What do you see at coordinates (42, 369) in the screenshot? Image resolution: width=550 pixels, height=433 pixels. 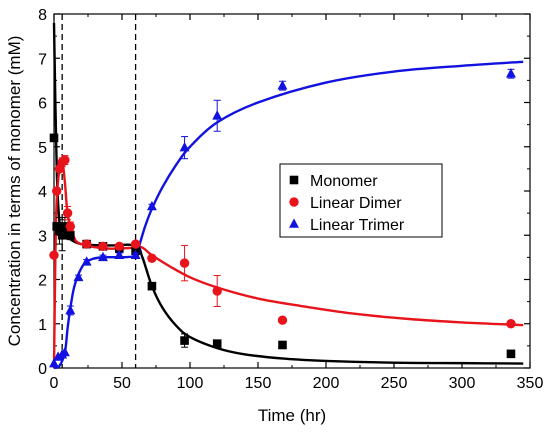 I see `y-tick-label: 0` at bounding box center [42, 369].